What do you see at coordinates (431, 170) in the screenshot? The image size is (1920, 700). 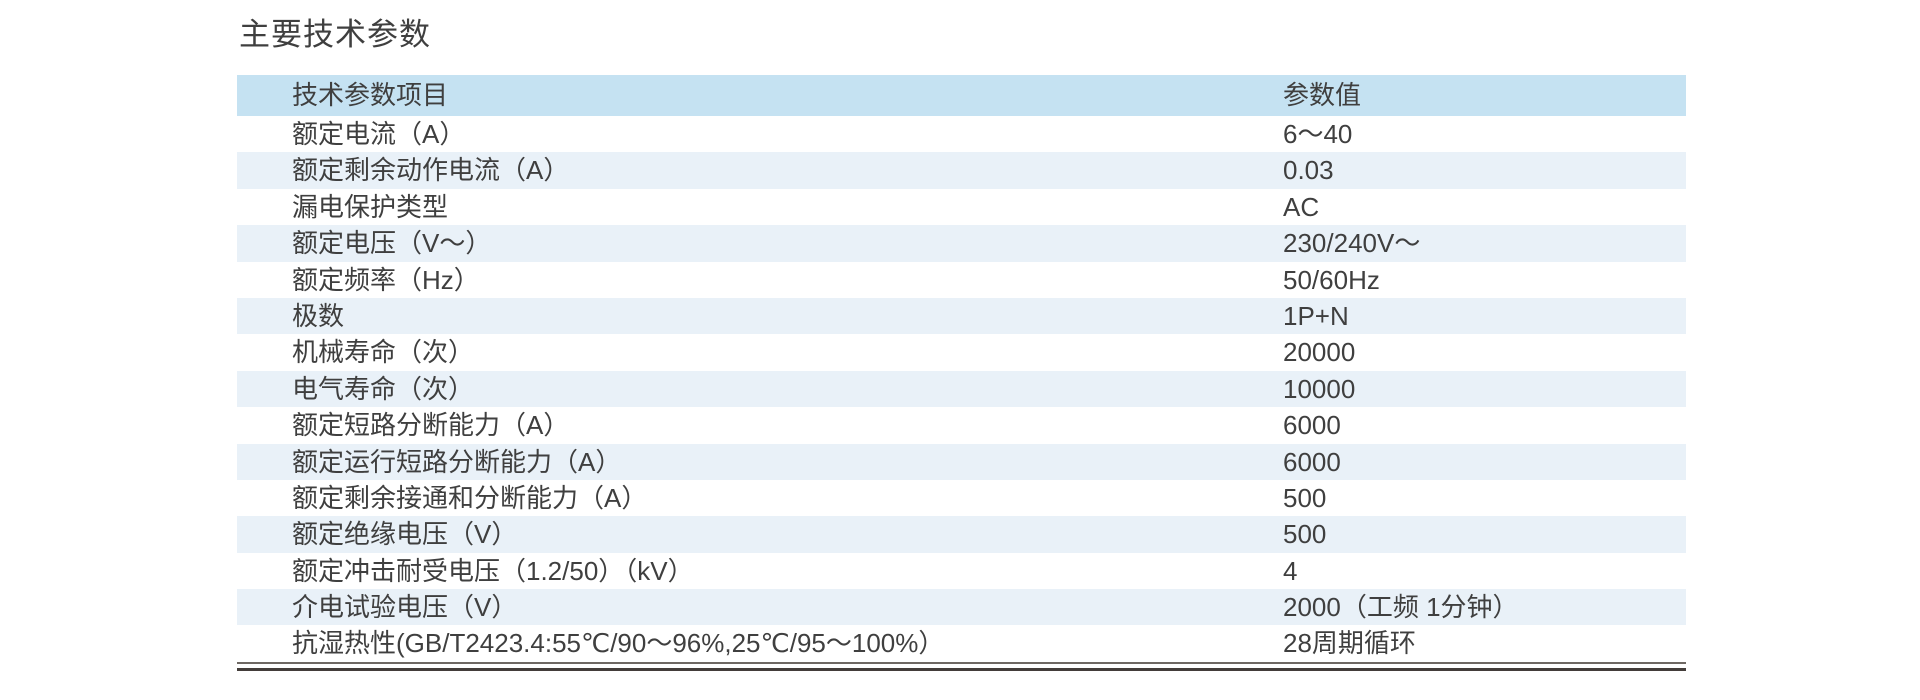 I see `parameter-label: 额定剩余动作电流（A）` at bounding box center [431, 170].